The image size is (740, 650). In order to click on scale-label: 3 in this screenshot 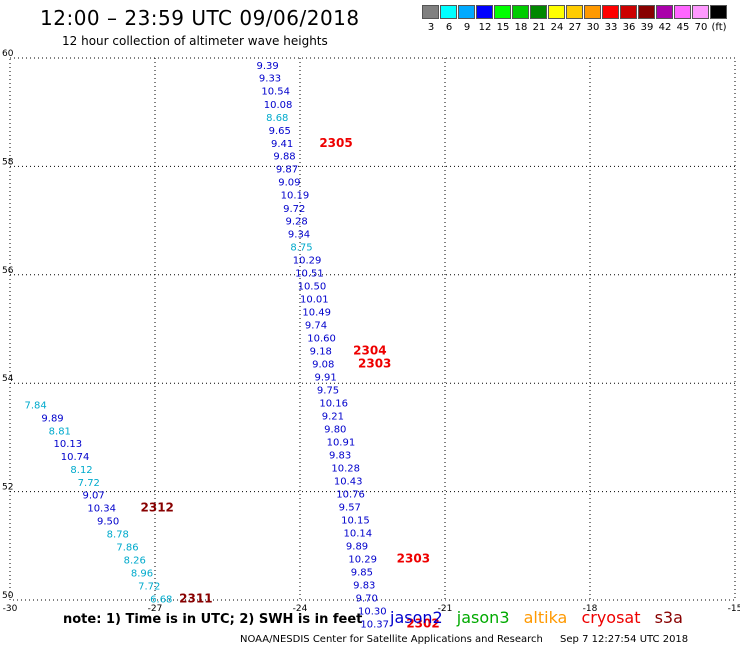, I will do `click(431, 27)`.